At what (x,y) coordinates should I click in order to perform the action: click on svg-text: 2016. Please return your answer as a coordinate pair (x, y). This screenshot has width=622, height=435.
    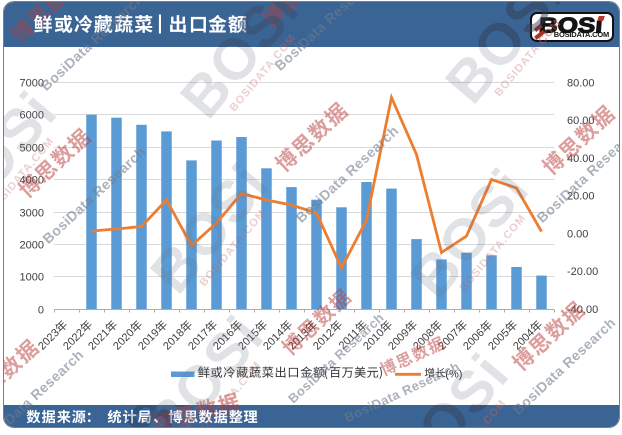
    Looking at the image, I should click on (224, 340).